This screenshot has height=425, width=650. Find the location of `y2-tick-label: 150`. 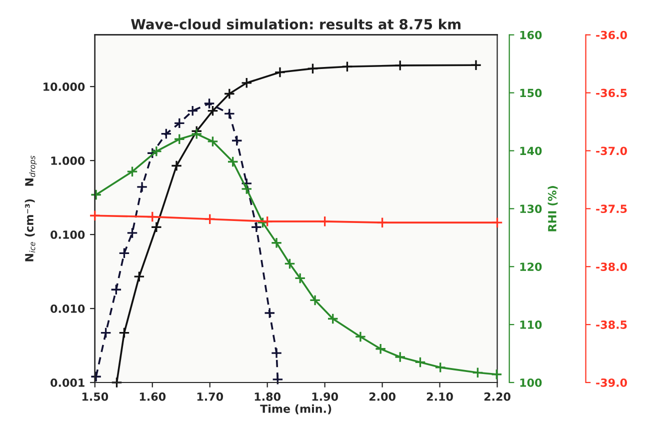

y2-tick-label: 150 is located at coordinates (531, 93).